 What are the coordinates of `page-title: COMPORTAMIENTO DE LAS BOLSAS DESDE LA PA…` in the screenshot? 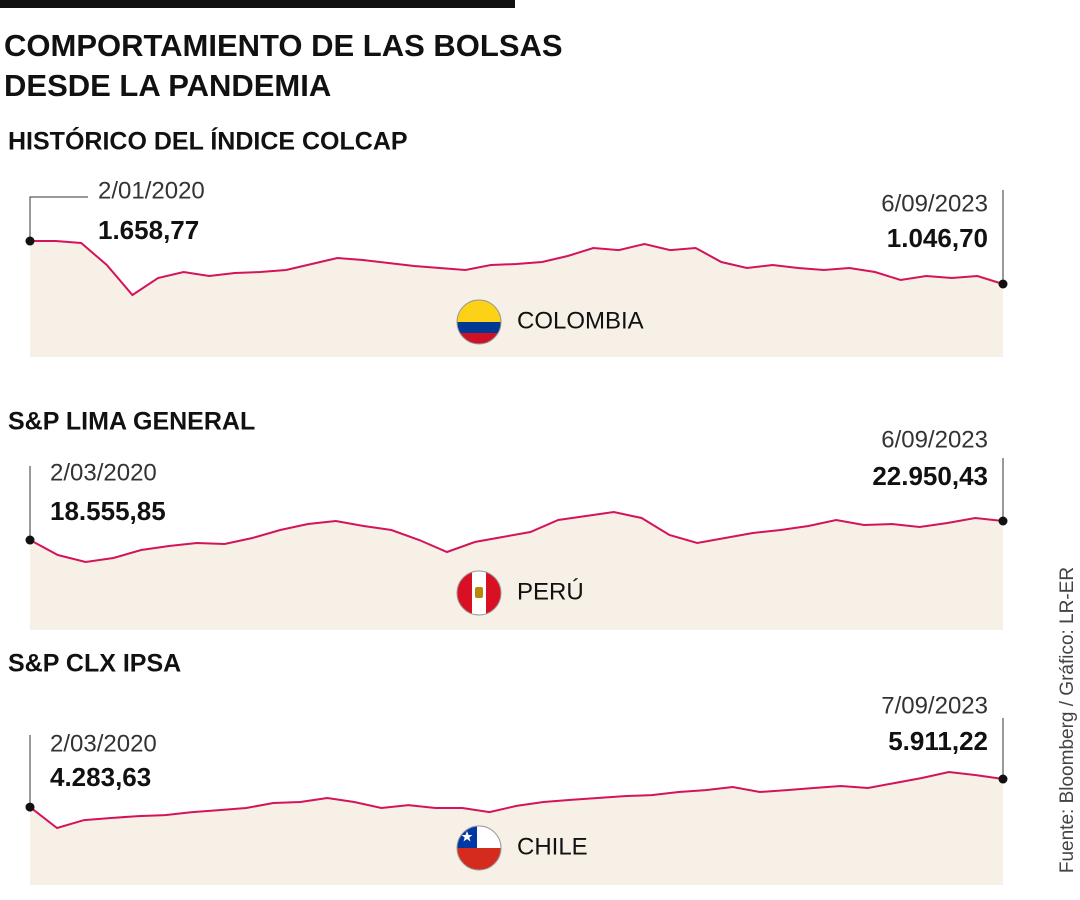 It's located at (283, 65).